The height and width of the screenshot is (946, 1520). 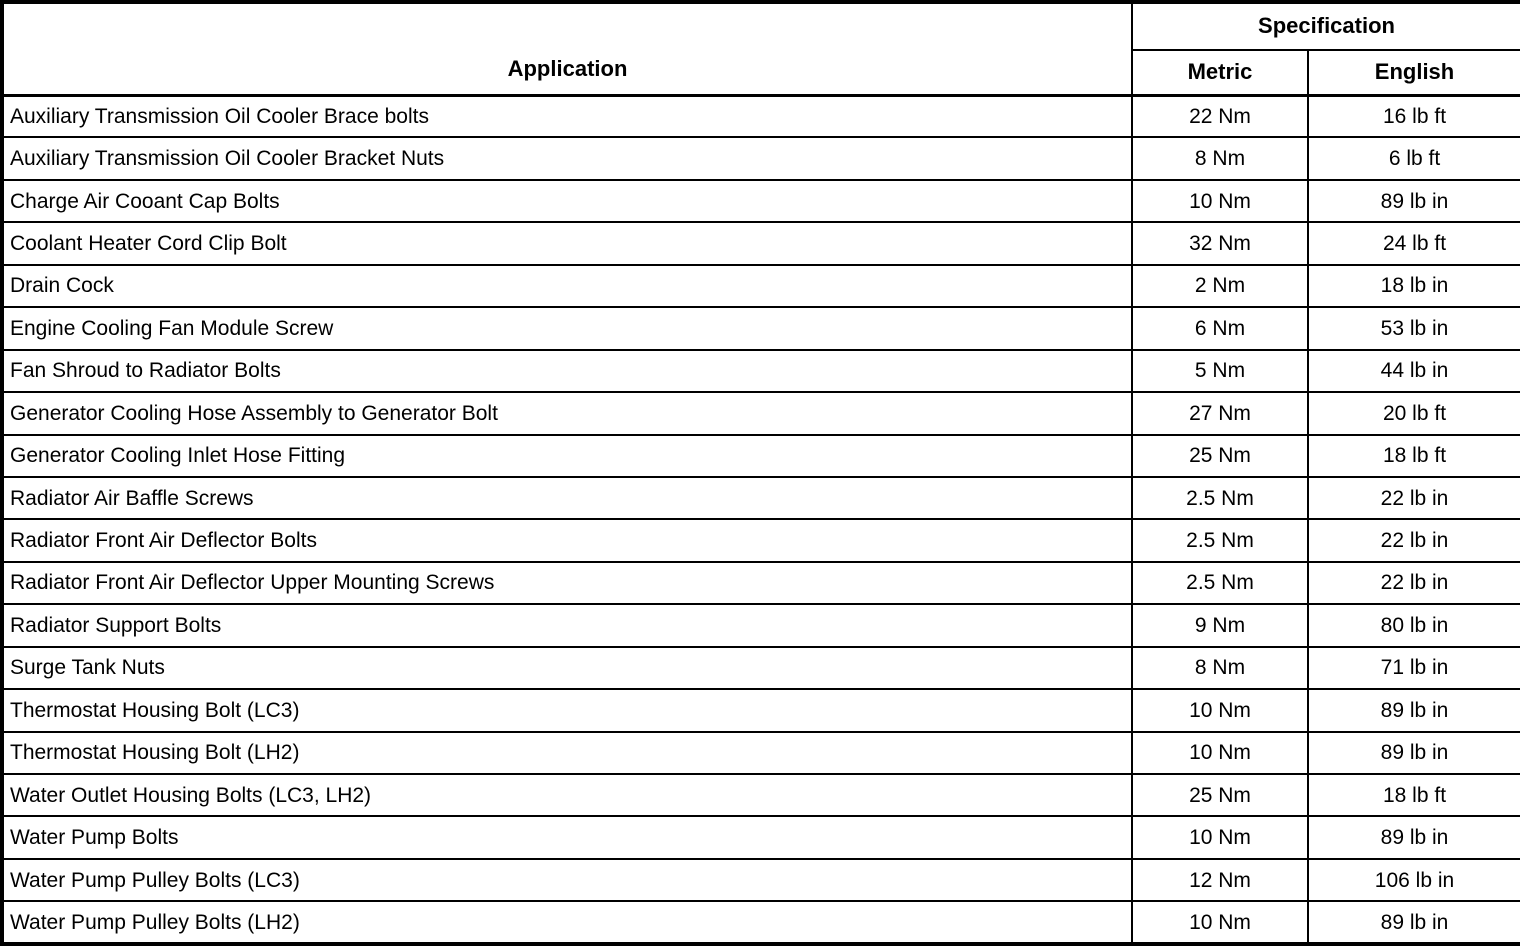 I want to click on english-value-cell: 6 lb ft, so click(x=1413, y=158).